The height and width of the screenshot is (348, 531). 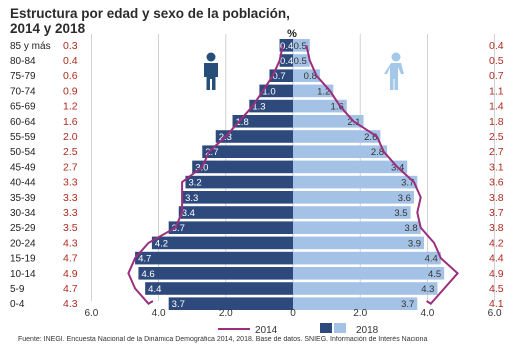 I want to click on data-label-female: 3.9, so click(x=414, y=243).